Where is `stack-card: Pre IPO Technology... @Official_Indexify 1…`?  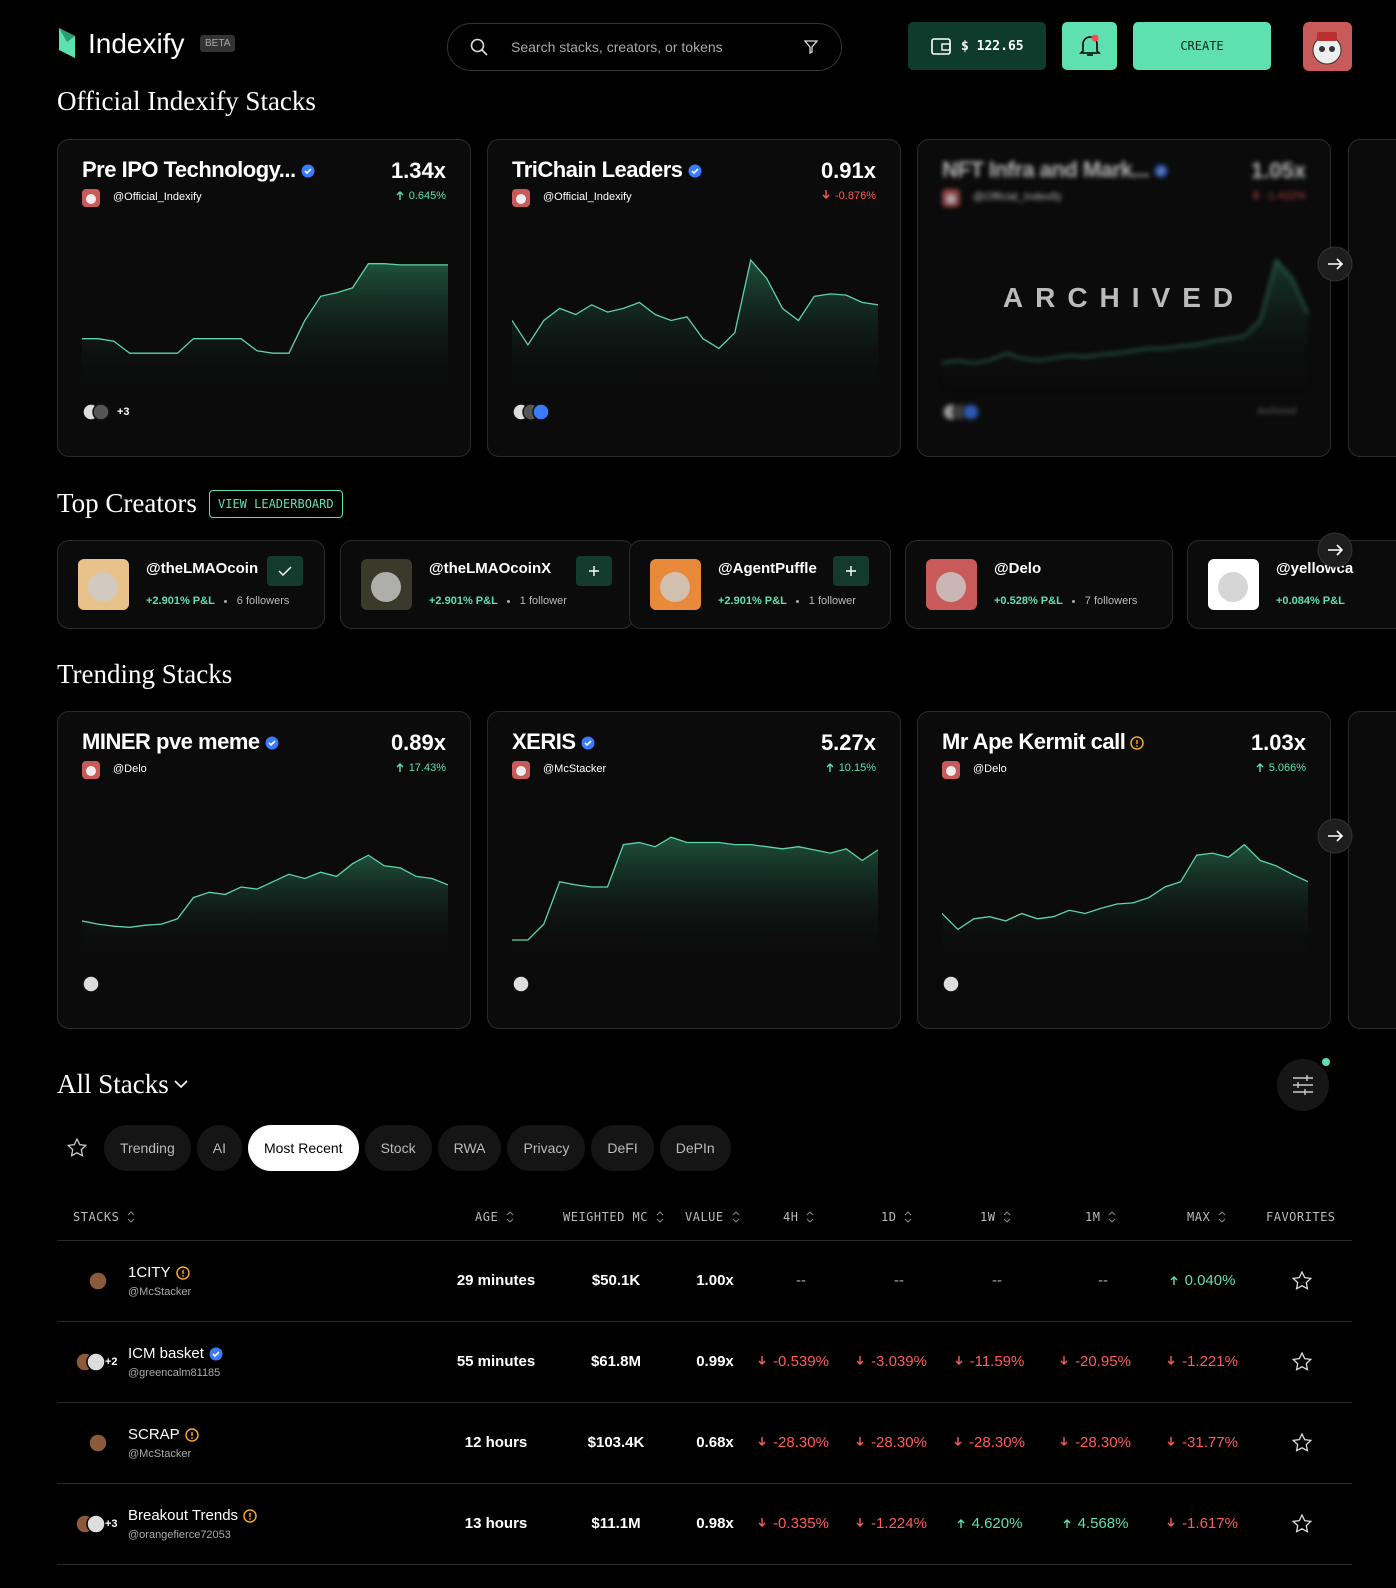 stack-card: Pre IPO Technology... @Official_Indexify 1… is located at coordinates (264, 298).